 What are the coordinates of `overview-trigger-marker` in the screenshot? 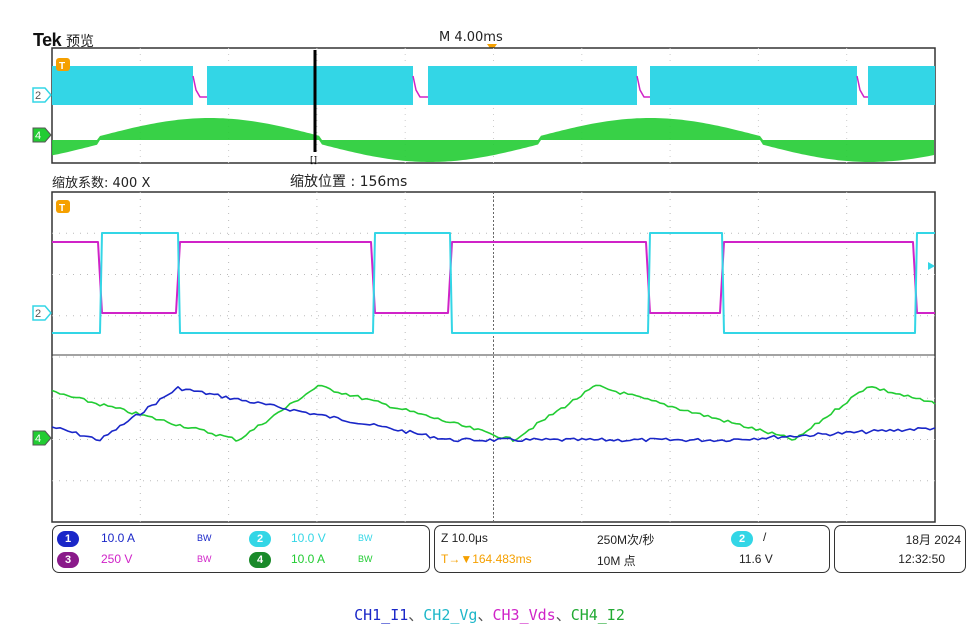 It's located at (63, 64).